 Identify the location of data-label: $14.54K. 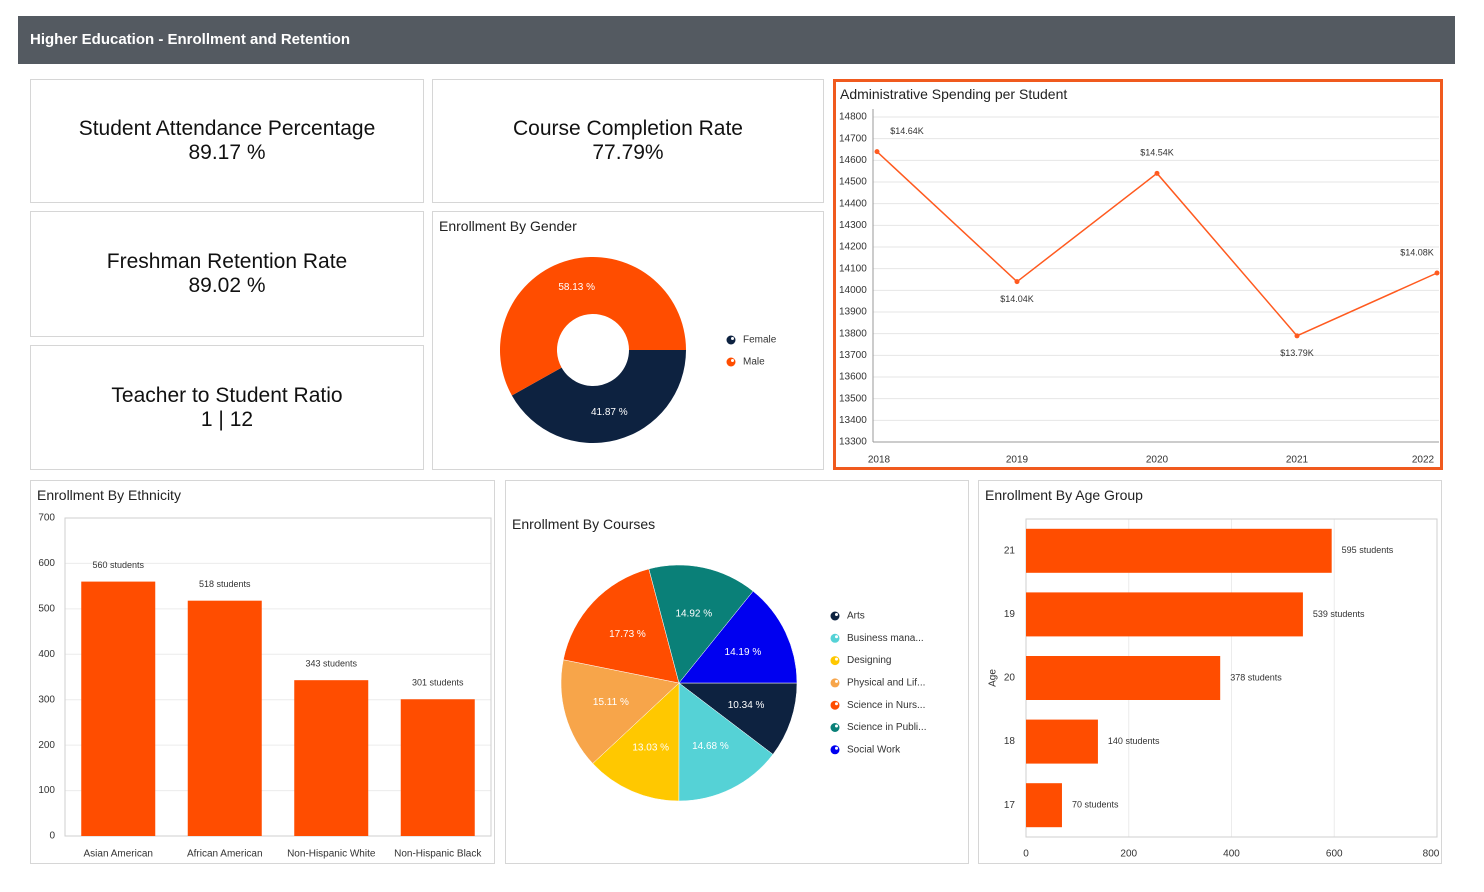
(1157, 153).